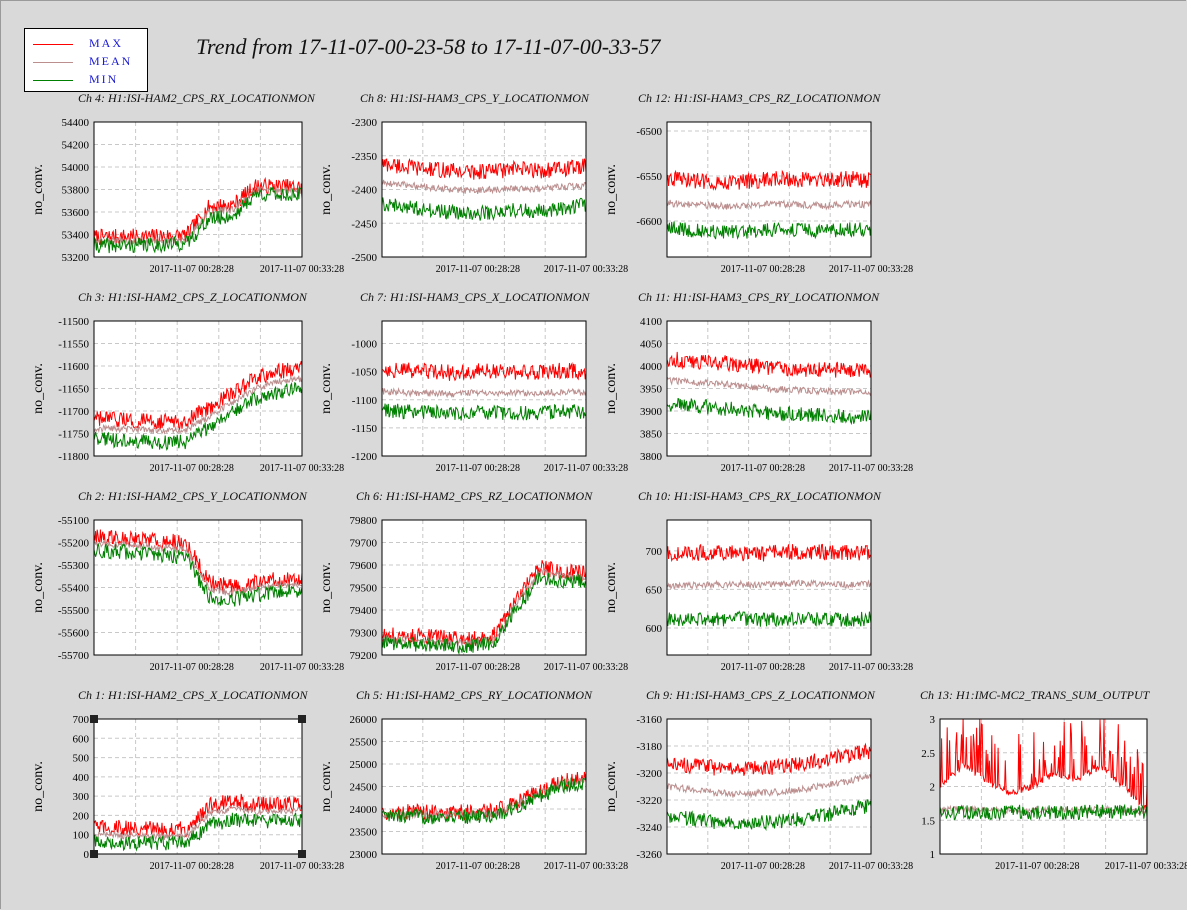  What do you see at coordinates (651, 412) in the screenshot?
I see `y-tick-label: 3900` at bounding box center [651, 412].